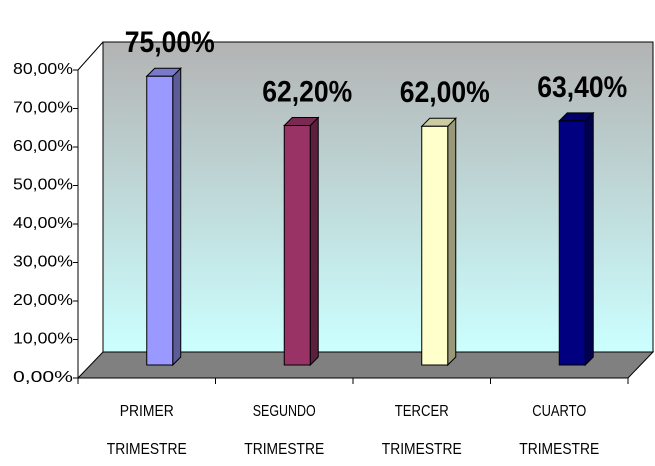 The width and height of the screenshot is (655, 466). Describe the element at coordinates (284, 411) in the screenshot. I see `x-tick-label: SEGUNDO` at that location.